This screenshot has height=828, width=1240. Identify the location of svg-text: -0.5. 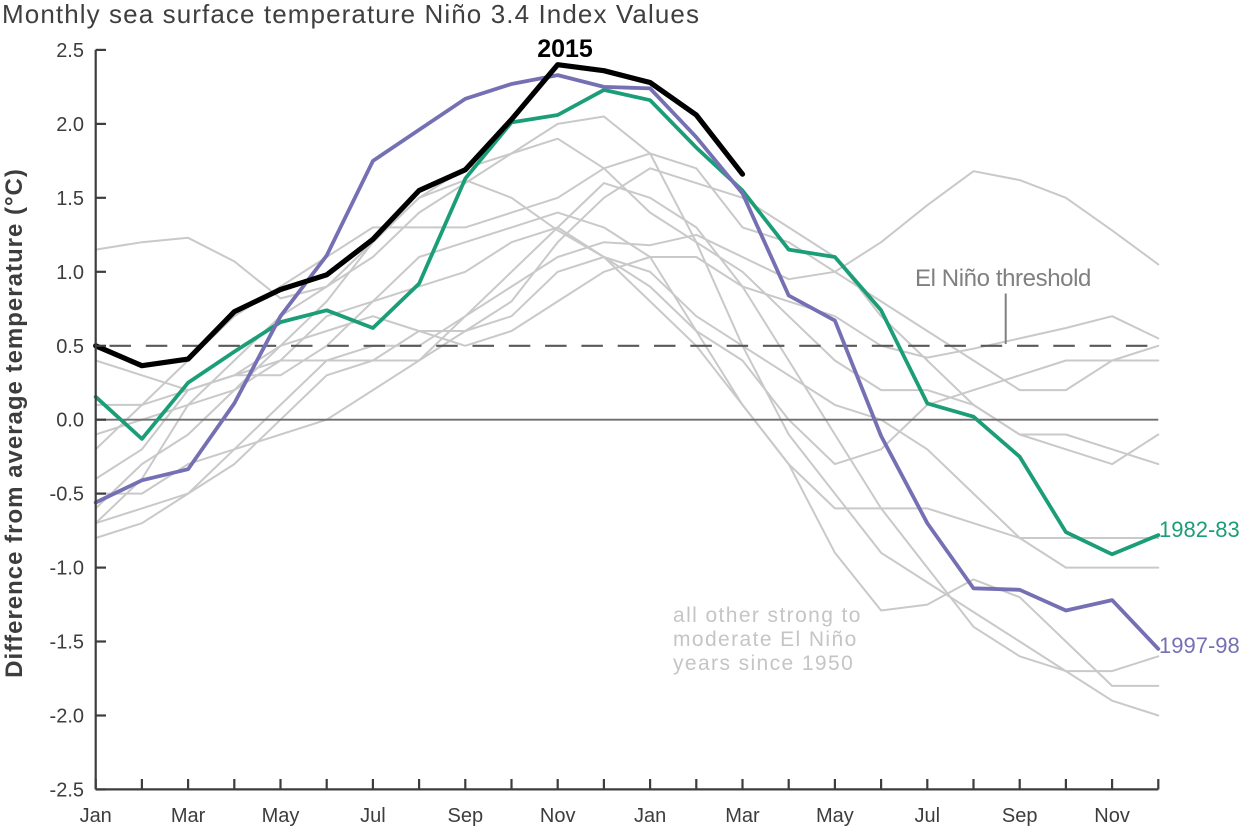
(67, 495).